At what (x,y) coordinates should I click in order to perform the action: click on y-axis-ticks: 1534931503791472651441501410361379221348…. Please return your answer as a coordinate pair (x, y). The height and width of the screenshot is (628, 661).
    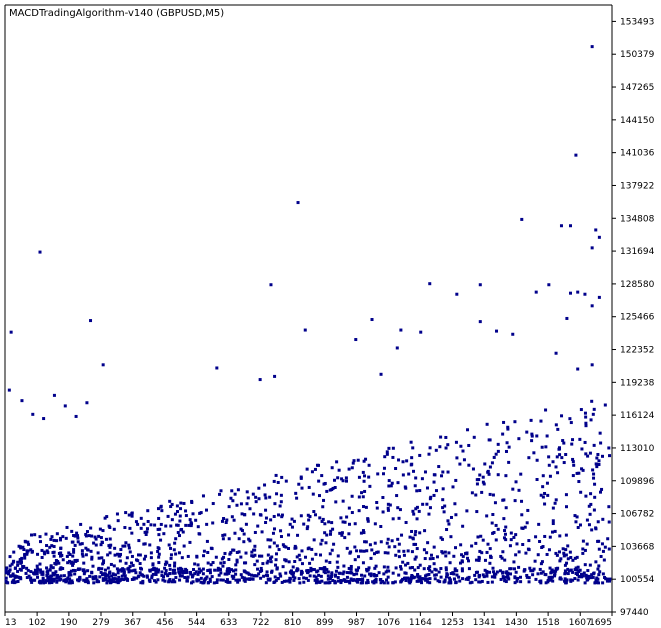
    Looking at the image, I should click on (633, 317).